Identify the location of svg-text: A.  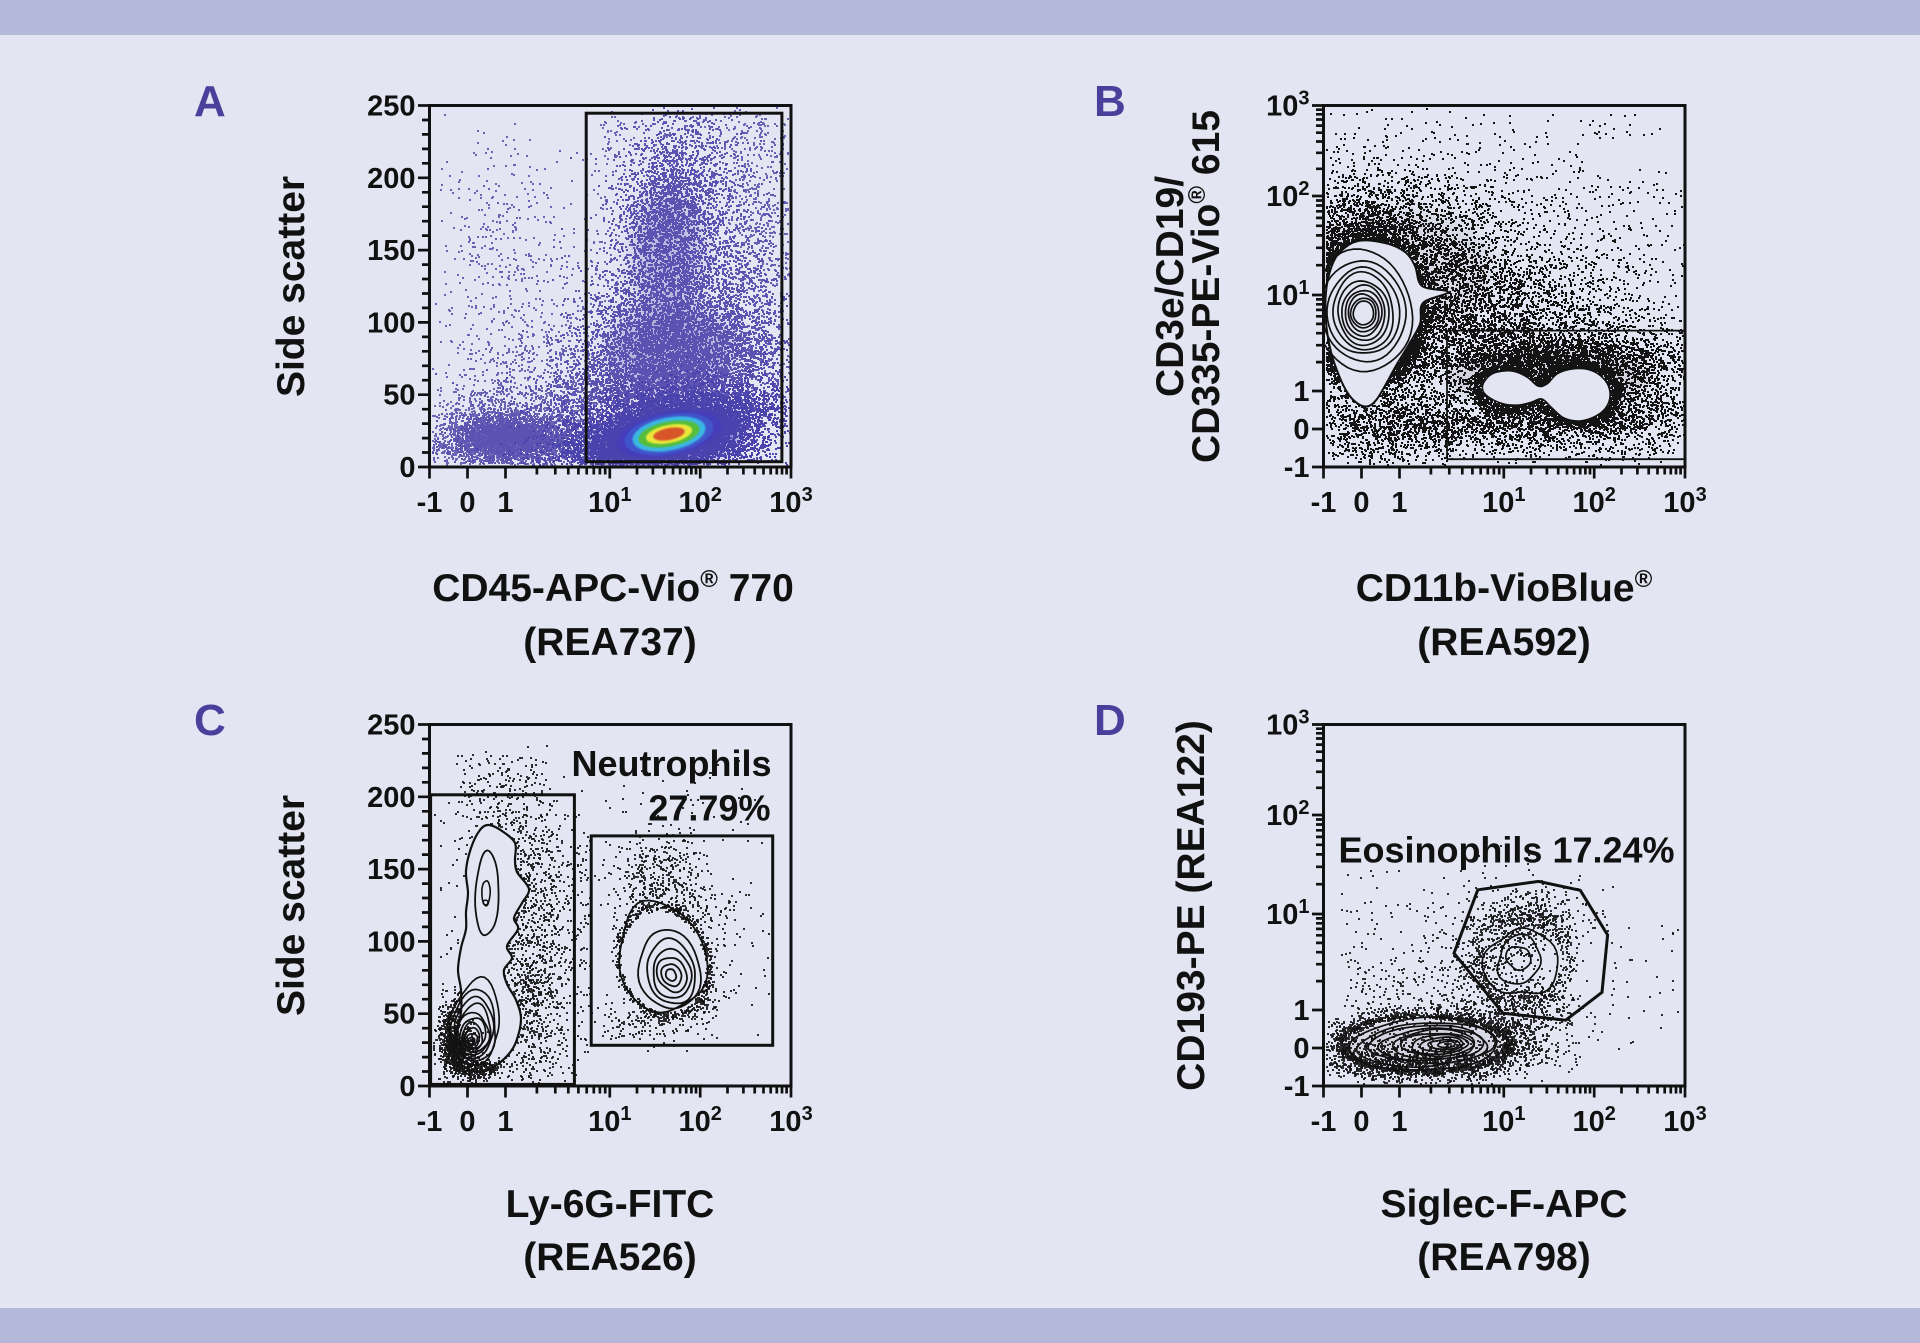
(210, 101).